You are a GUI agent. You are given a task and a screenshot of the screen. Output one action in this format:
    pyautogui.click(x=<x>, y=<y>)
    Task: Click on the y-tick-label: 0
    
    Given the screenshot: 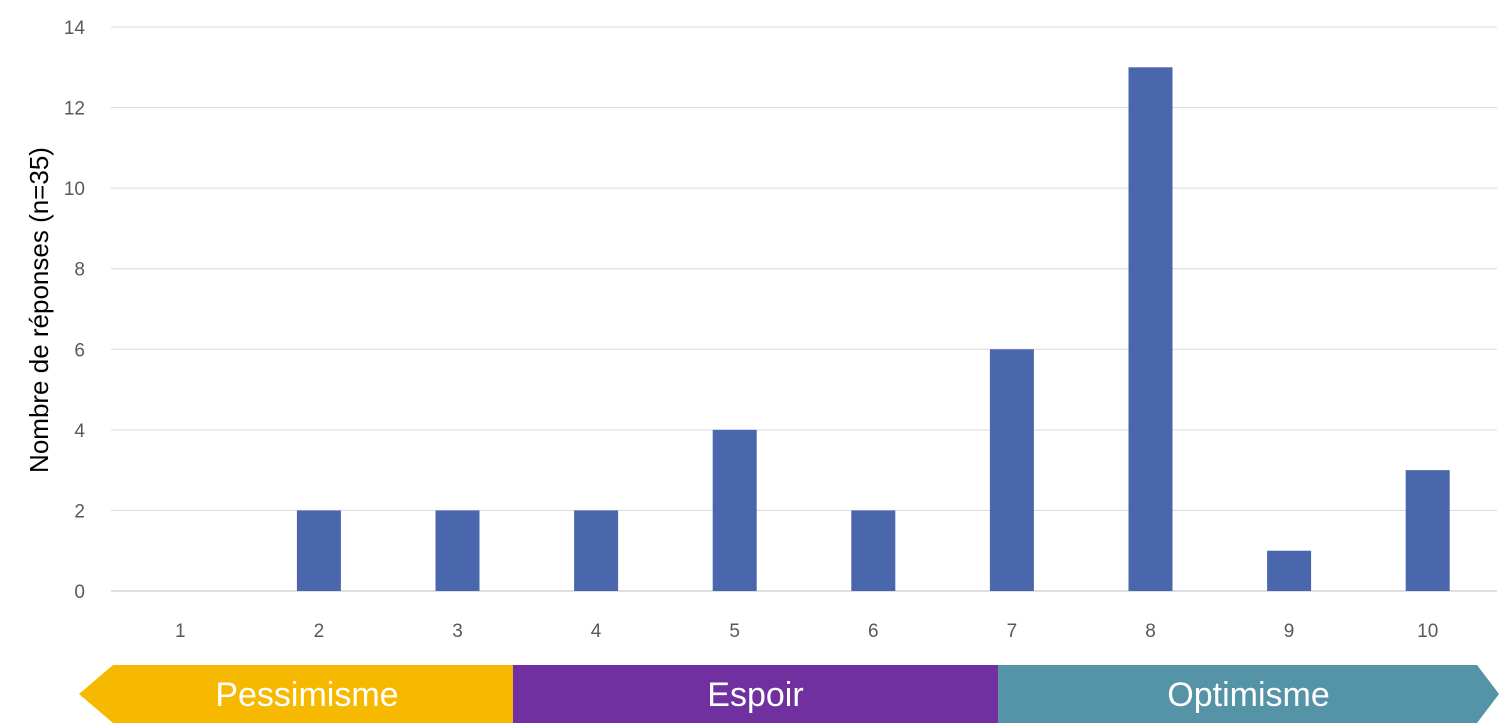 What is the action you would take?
    pyautogui.click(x=79, y=592)
    